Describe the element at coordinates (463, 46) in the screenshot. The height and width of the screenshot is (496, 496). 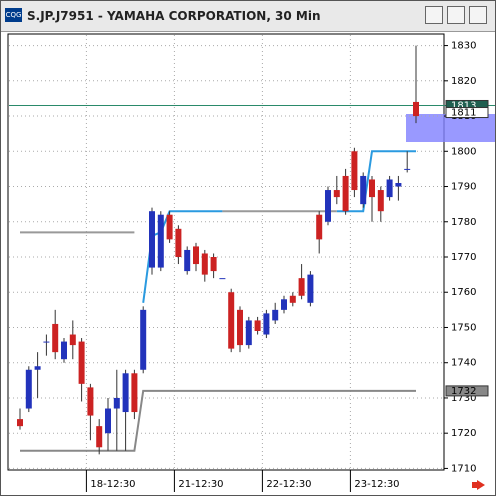
I see `y-tick-label: 1830` at that location.